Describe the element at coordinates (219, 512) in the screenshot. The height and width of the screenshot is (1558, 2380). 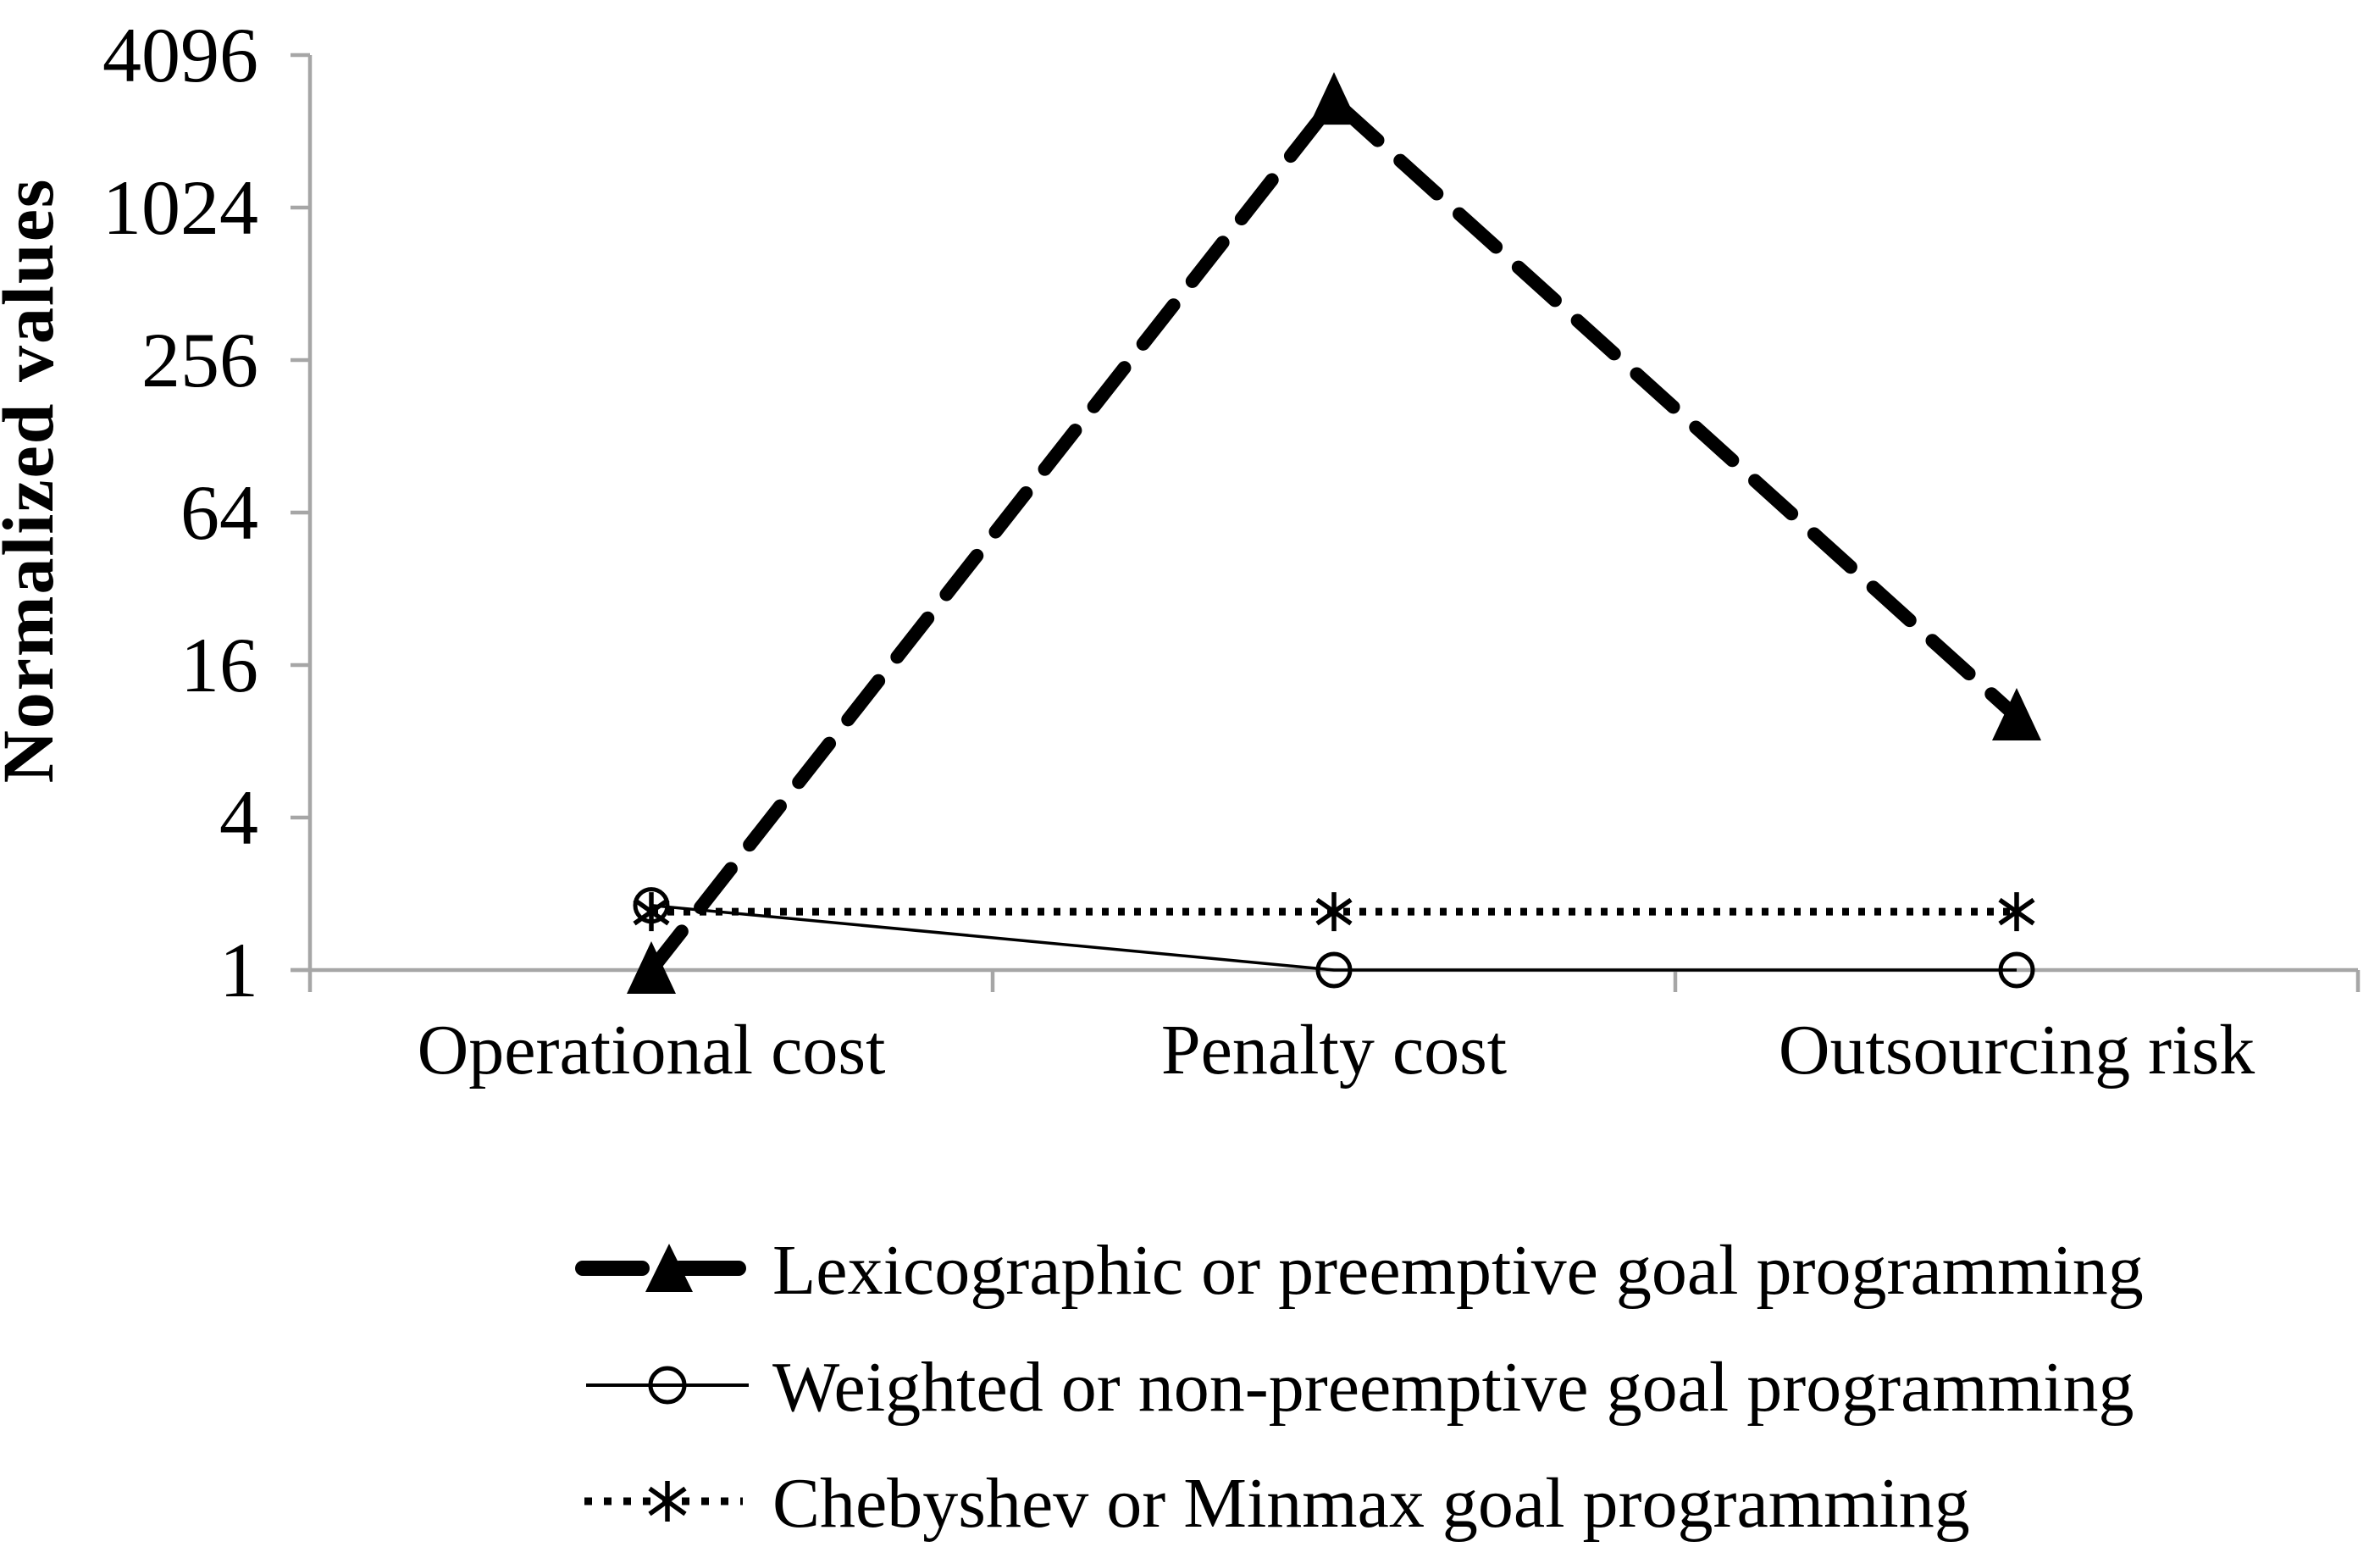
I see `y-tick-label: 64` at that location.